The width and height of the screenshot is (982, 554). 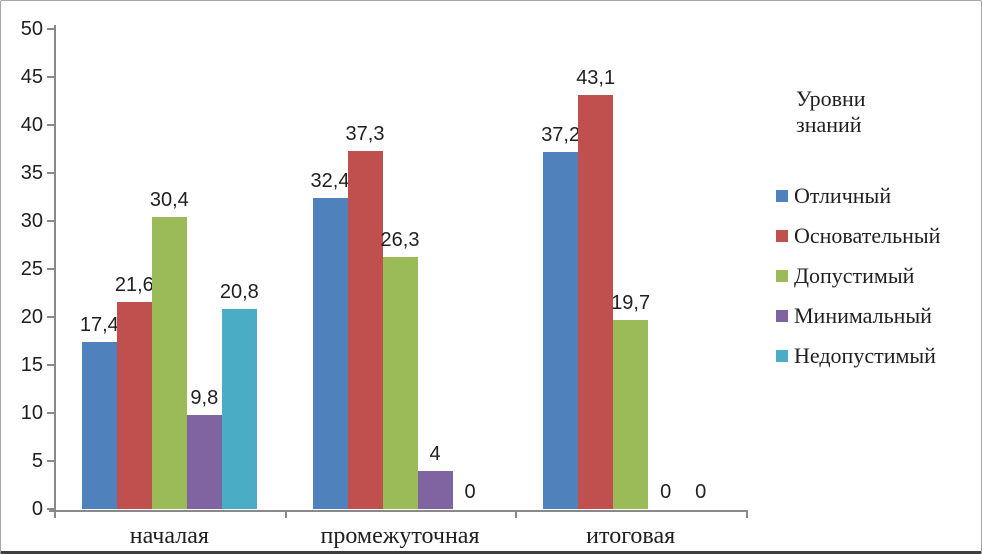 What do you see at coordinates (631, 302) in the screenshot?
I see `bar-value-label: 19,7` at bounding box center [631, 302].